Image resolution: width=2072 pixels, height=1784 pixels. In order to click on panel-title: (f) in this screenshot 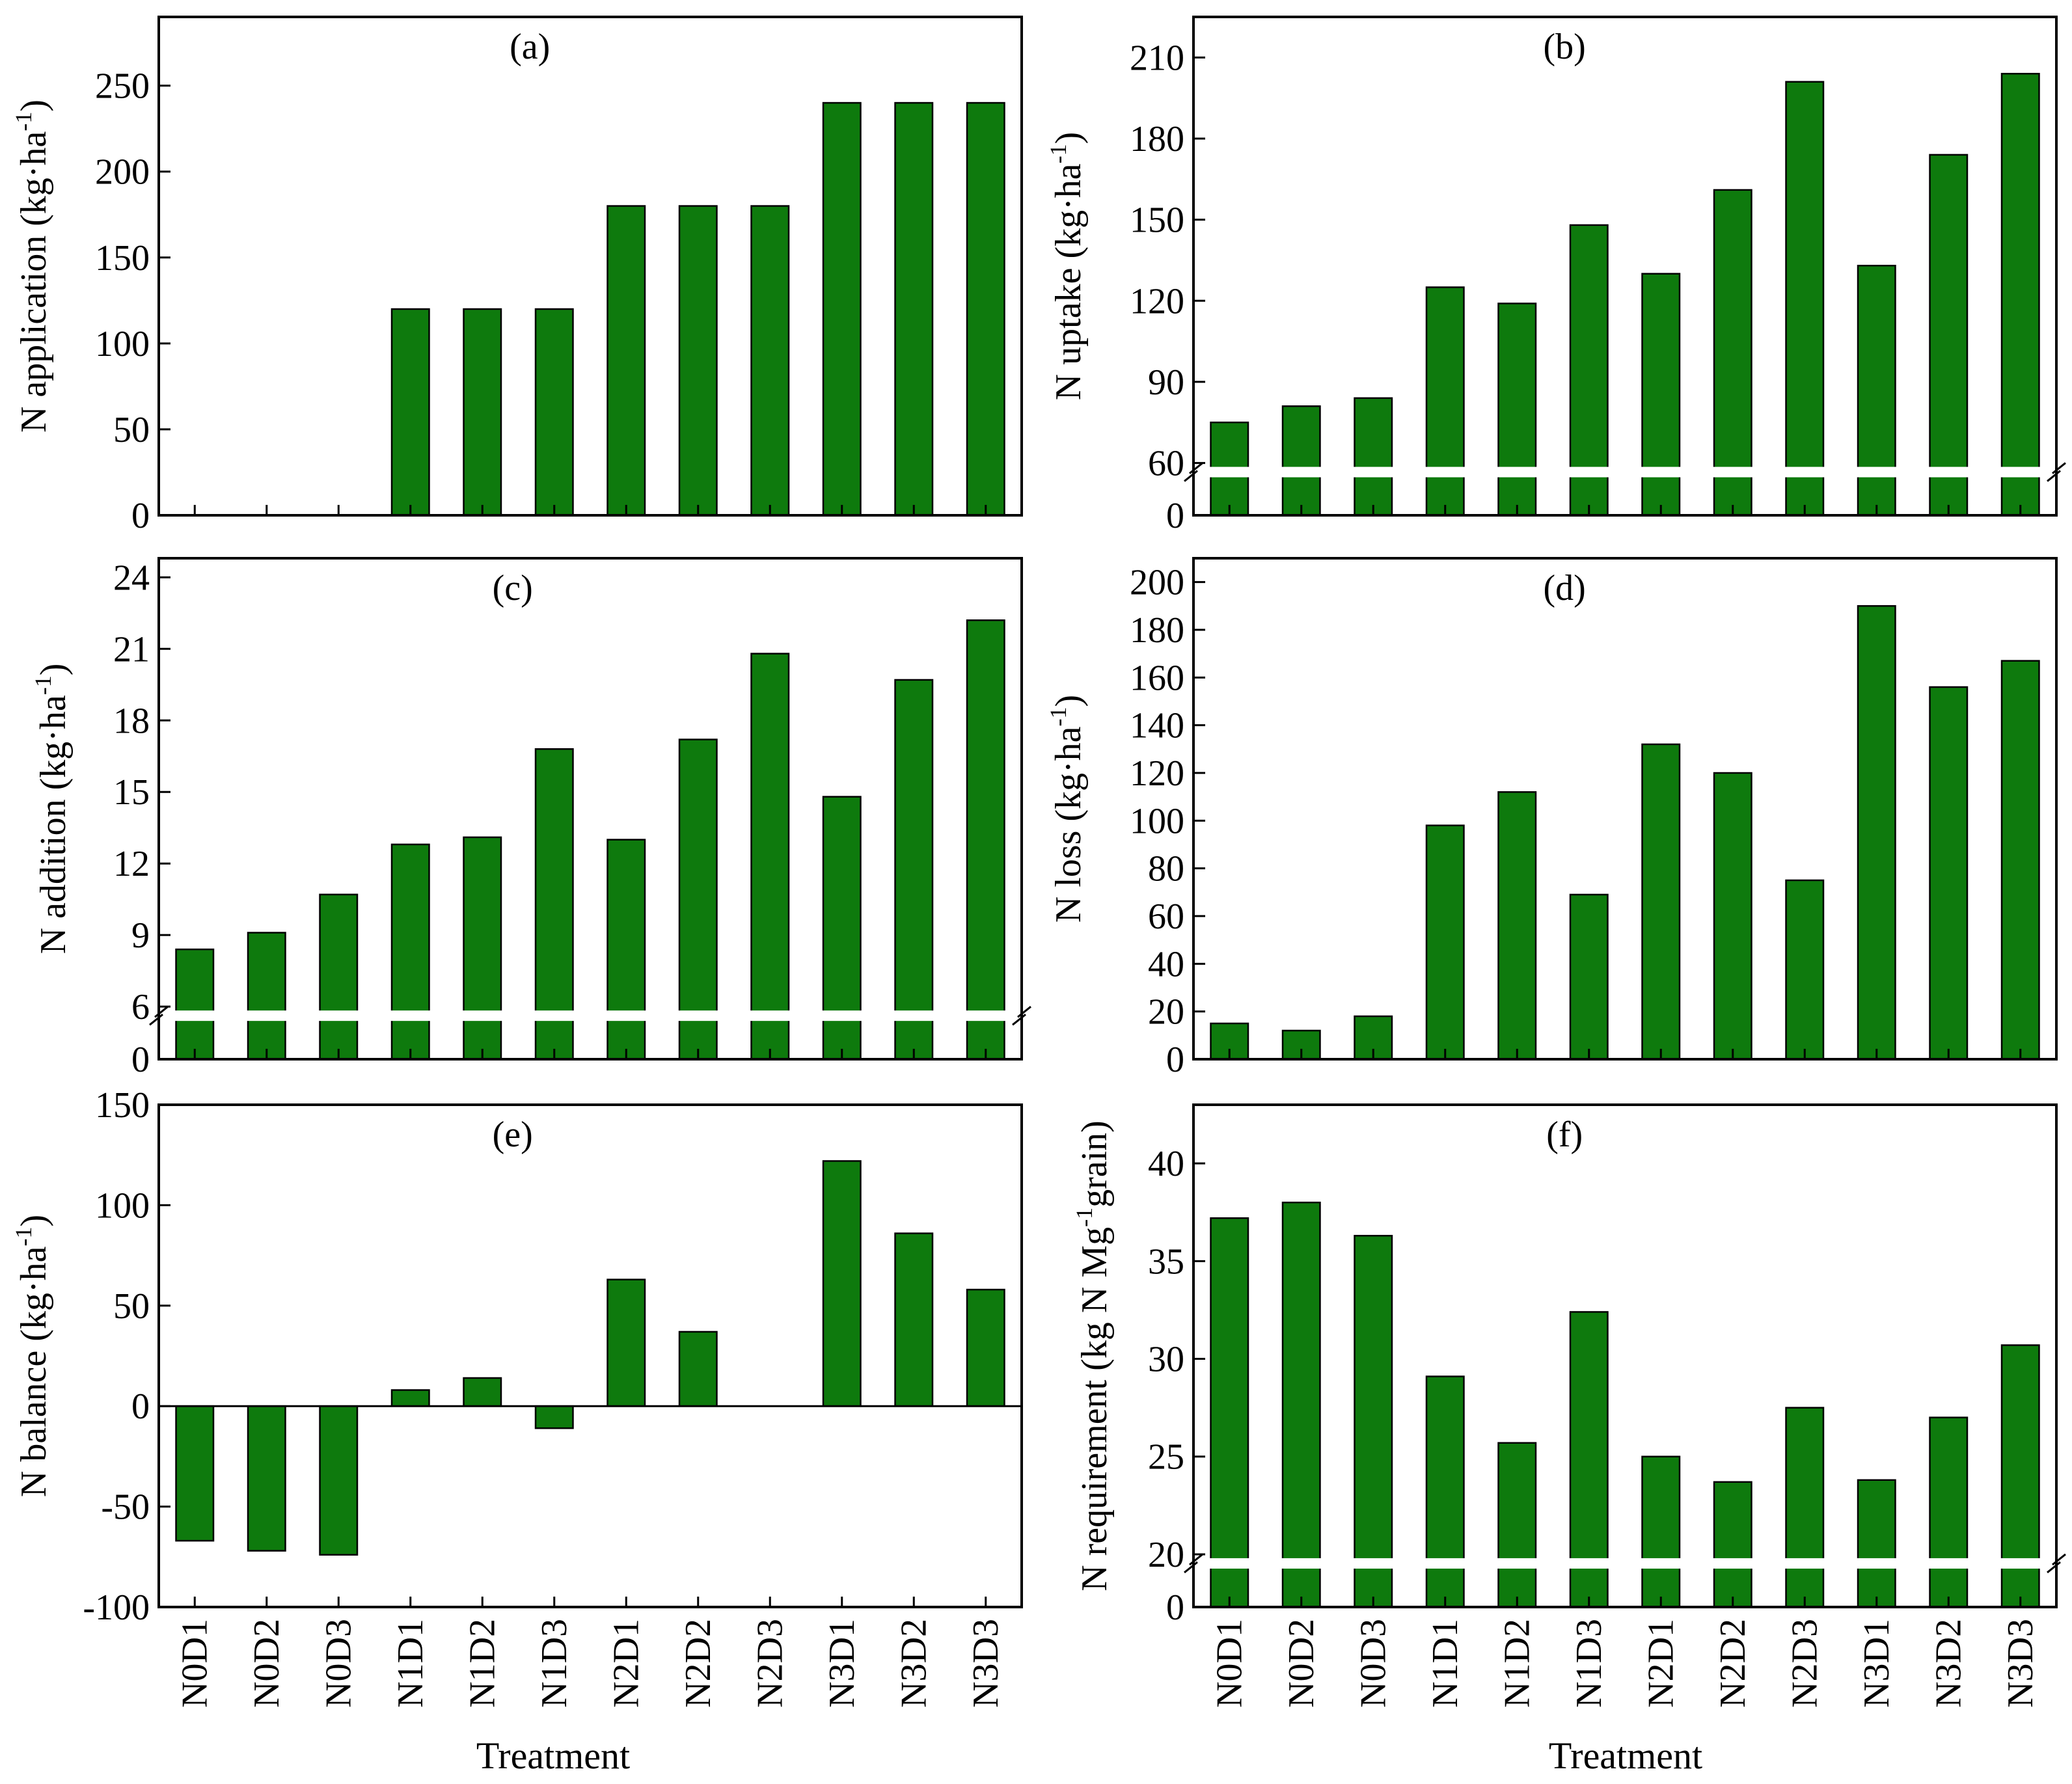, I will do `click(1564, 1135)`.